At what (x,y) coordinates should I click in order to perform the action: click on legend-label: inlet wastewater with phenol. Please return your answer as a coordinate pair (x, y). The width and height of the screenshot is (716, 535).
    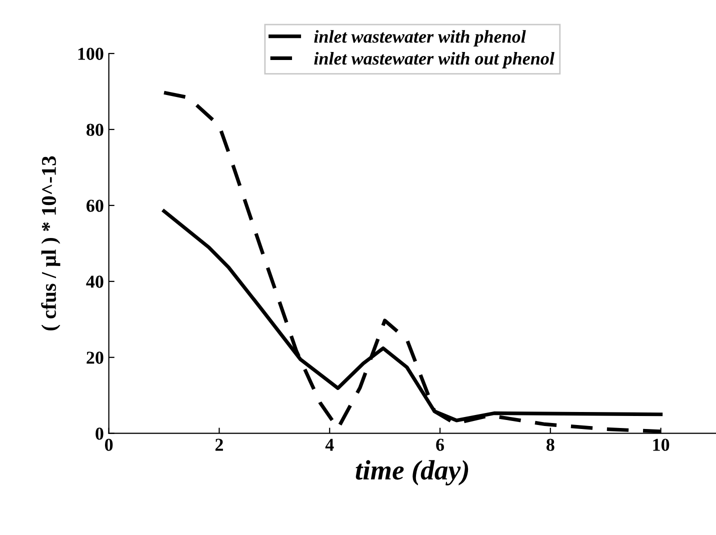
    Looking at the image, I should click on (420, 38).